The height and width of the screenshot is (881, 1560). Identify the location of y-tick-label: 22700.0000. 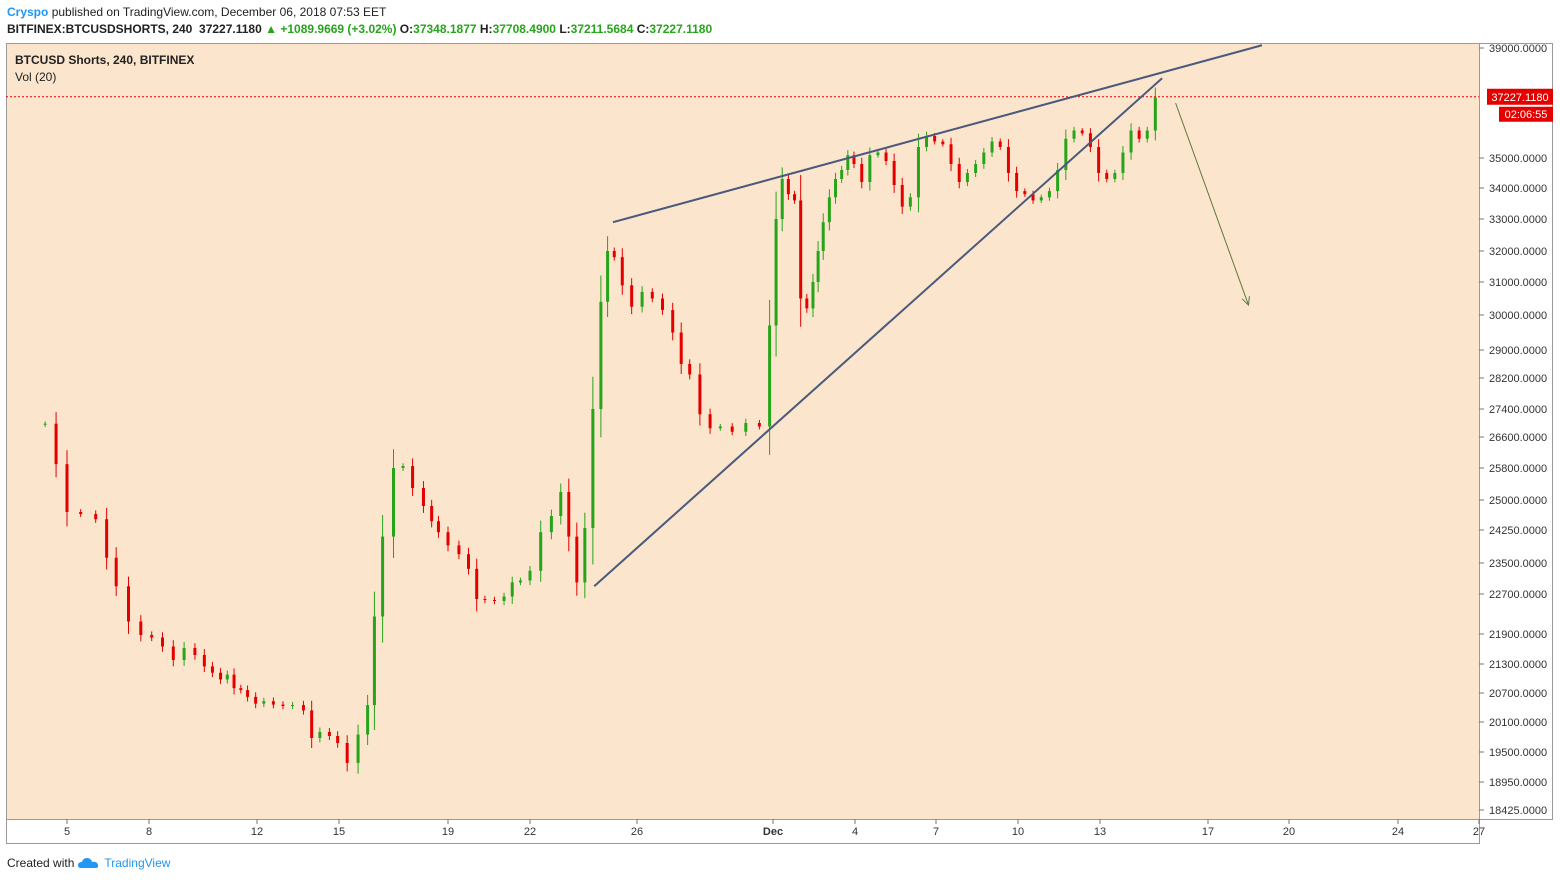
(1518, 595).